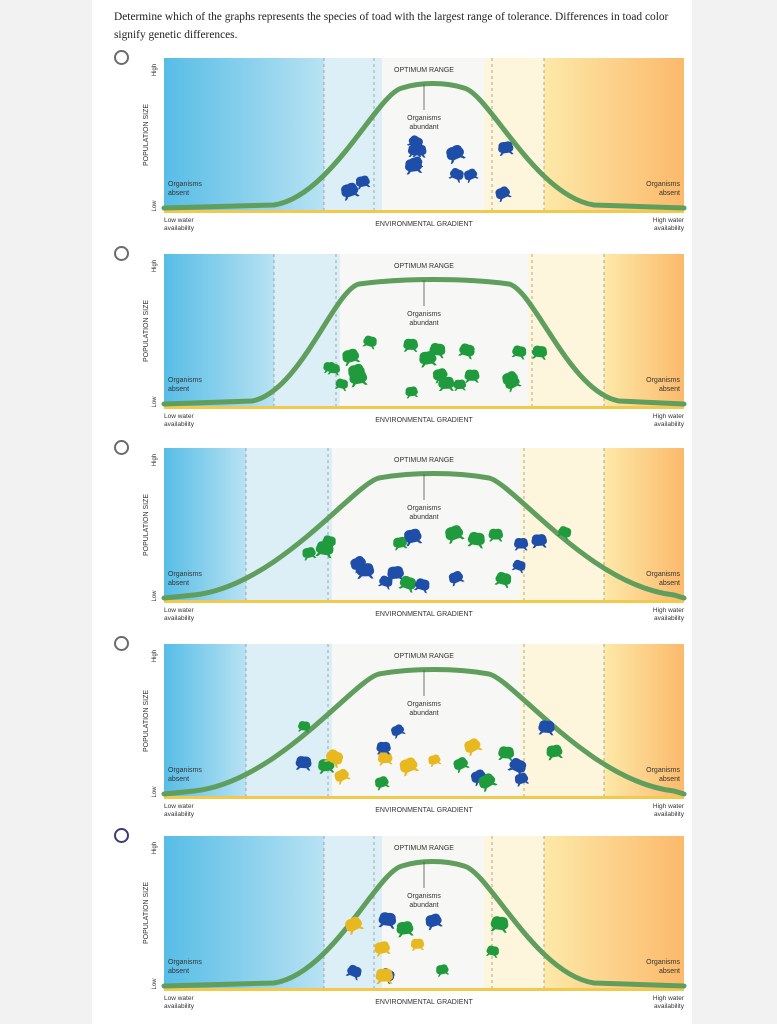 The width and height of the screenshot is (777, 1024). What do you see at coordinates (424, 924) in the screenshot?
I see `tolerance-curve` at bounding box center [424, 924].